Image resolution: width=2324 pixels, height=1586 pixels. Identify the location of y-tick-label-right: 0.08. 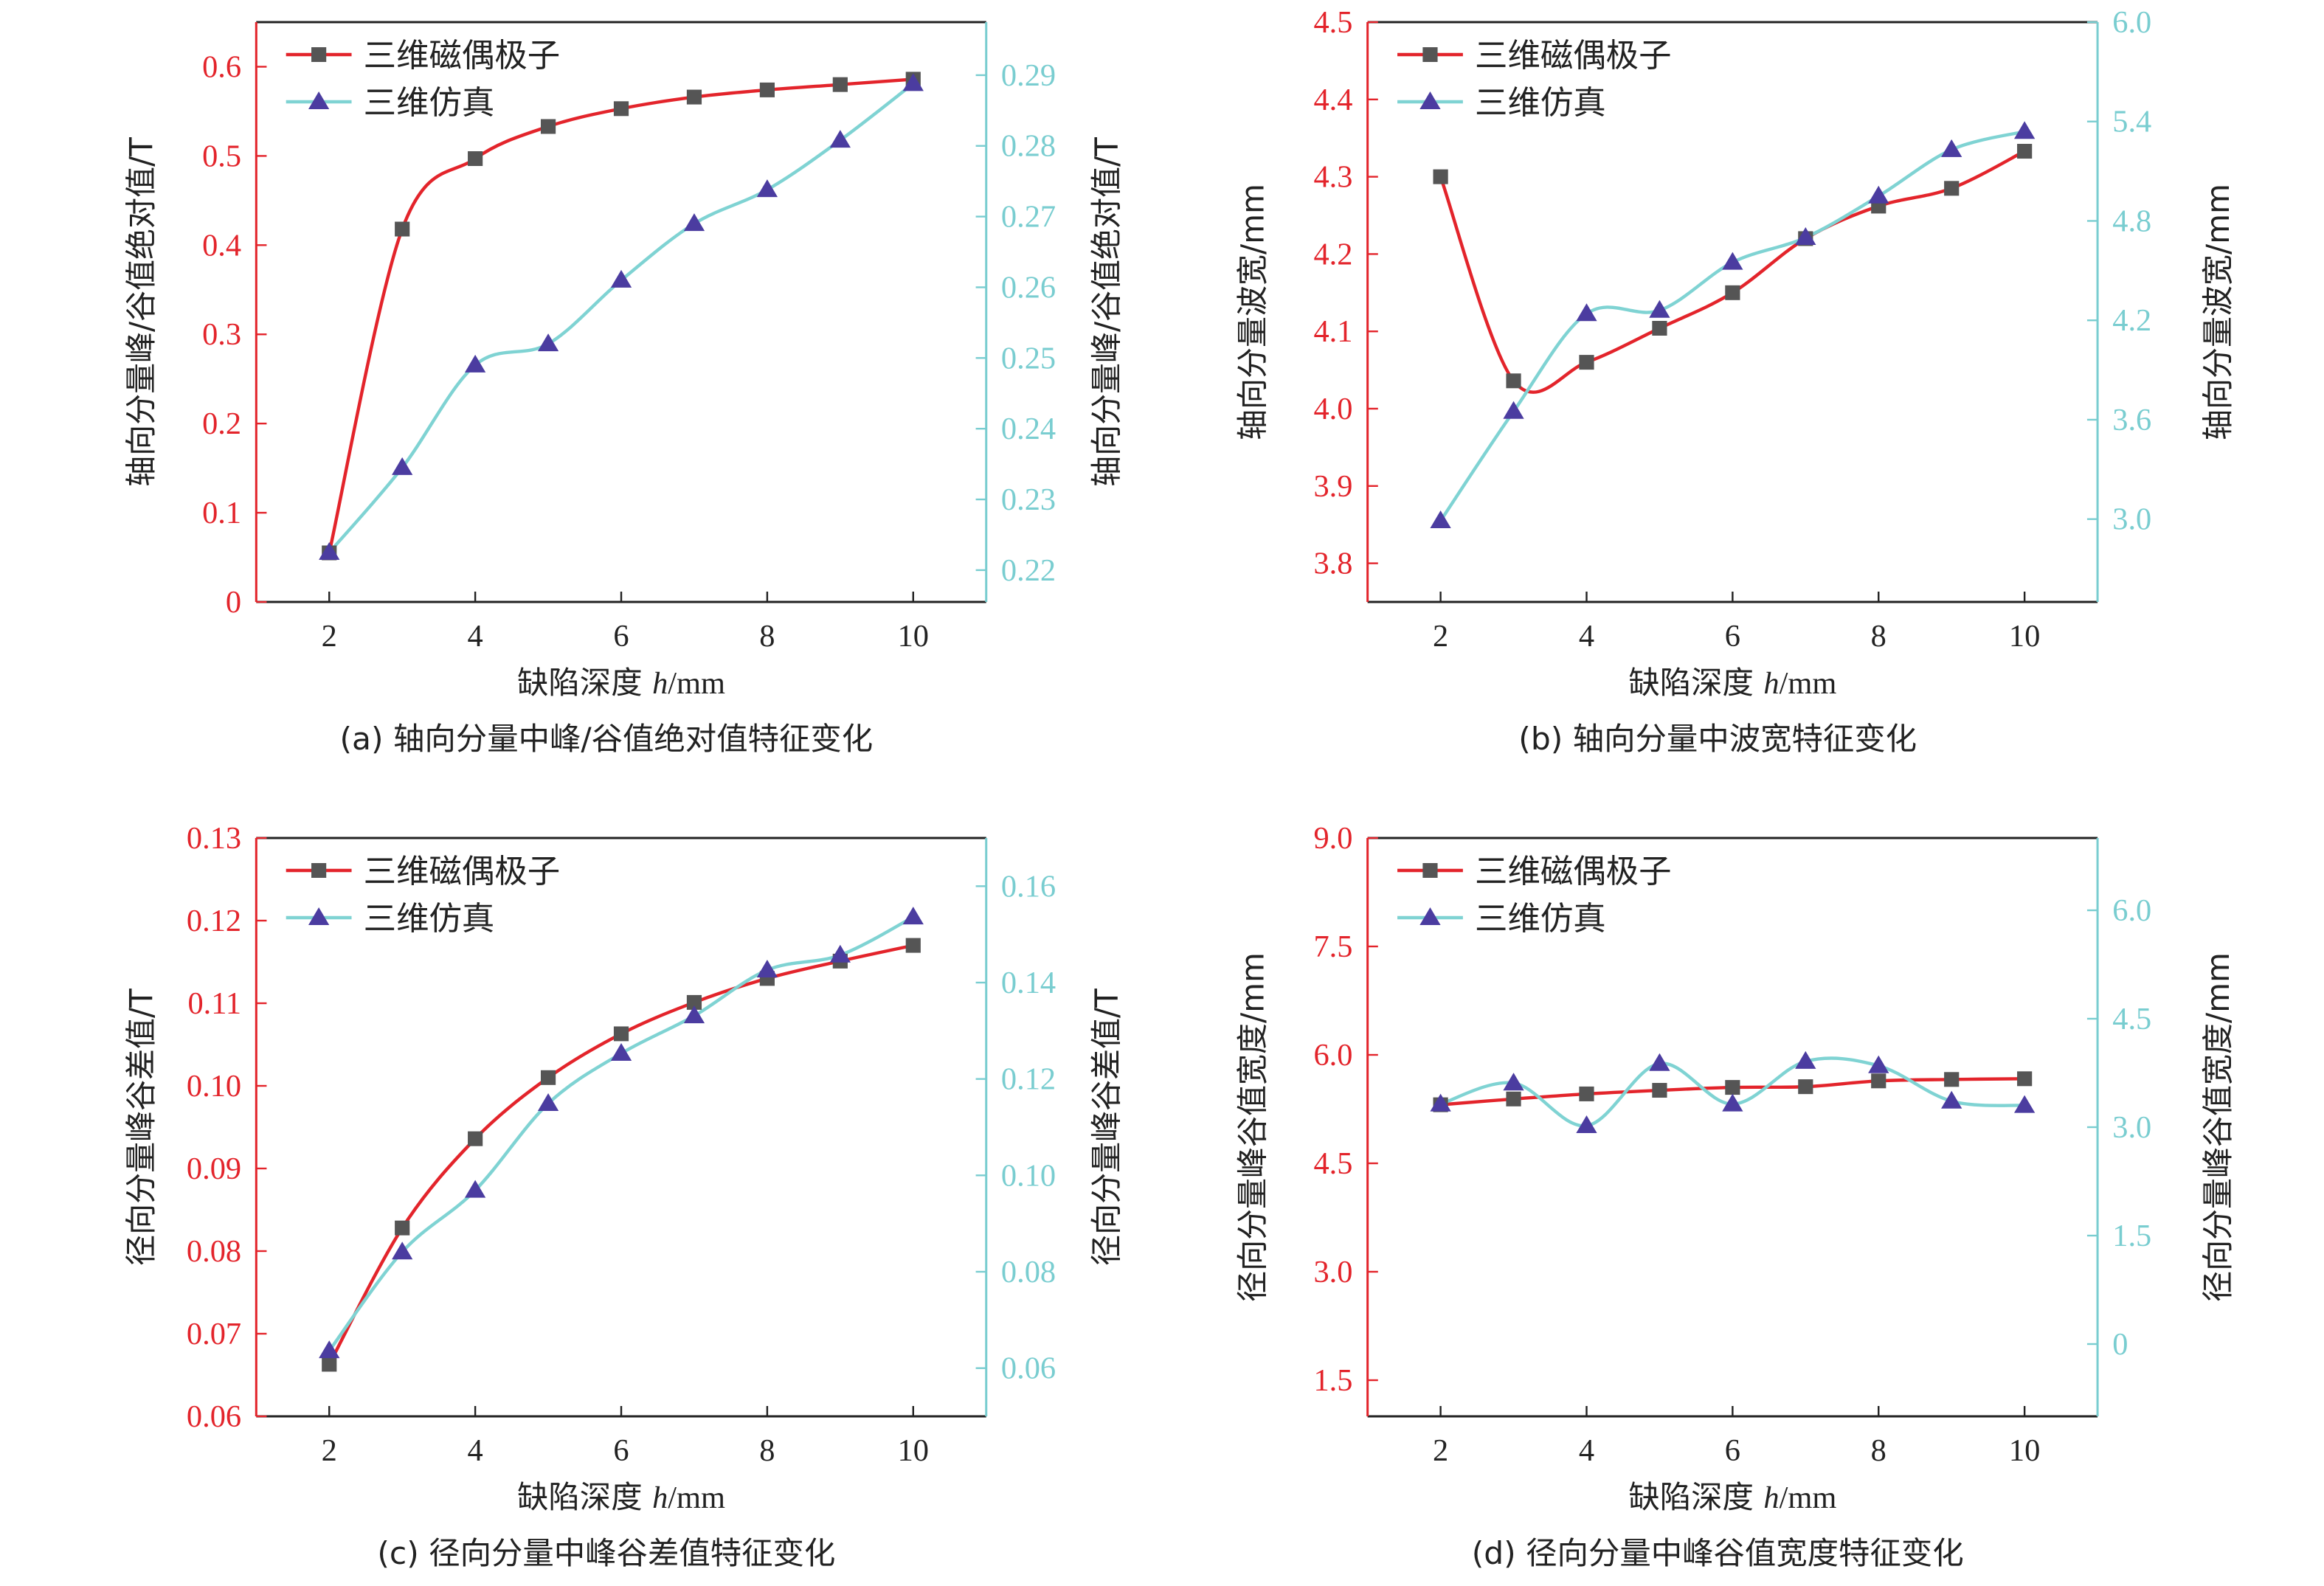
(1028, 1272).